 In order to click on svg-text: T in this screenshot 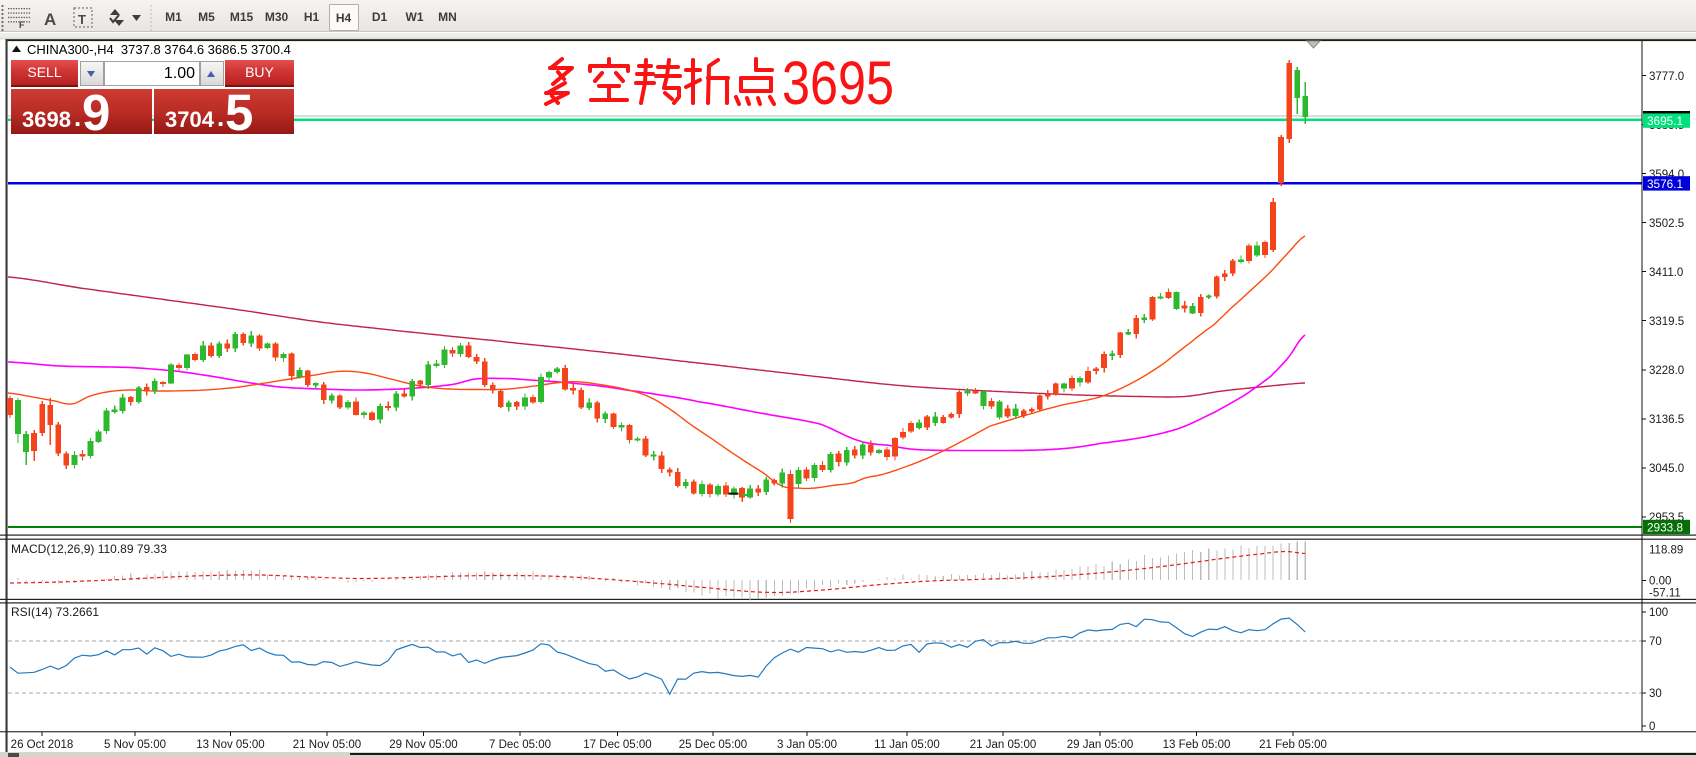, I will do `click(82, 19)`.